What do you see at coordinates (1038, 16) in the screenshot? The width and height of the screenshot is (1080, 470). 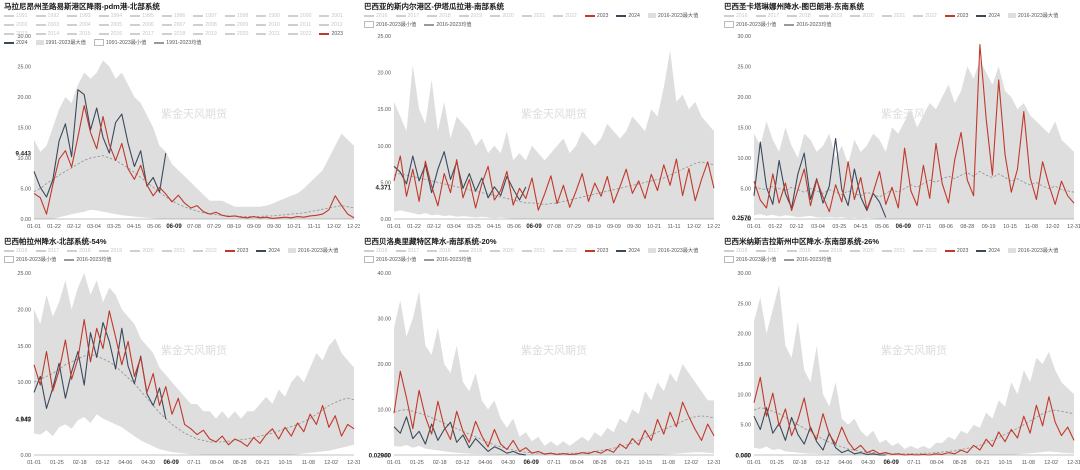 I see `legend-label: 2016-2023最大值` at bounding box center [1038, 16].